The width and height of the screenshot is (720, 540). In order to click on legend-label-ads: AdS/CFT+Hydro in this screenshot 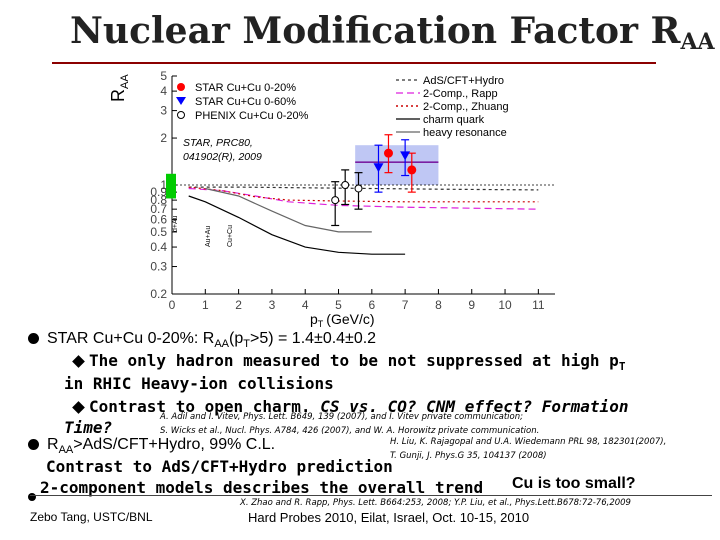, I will do `click(463, 81)`.